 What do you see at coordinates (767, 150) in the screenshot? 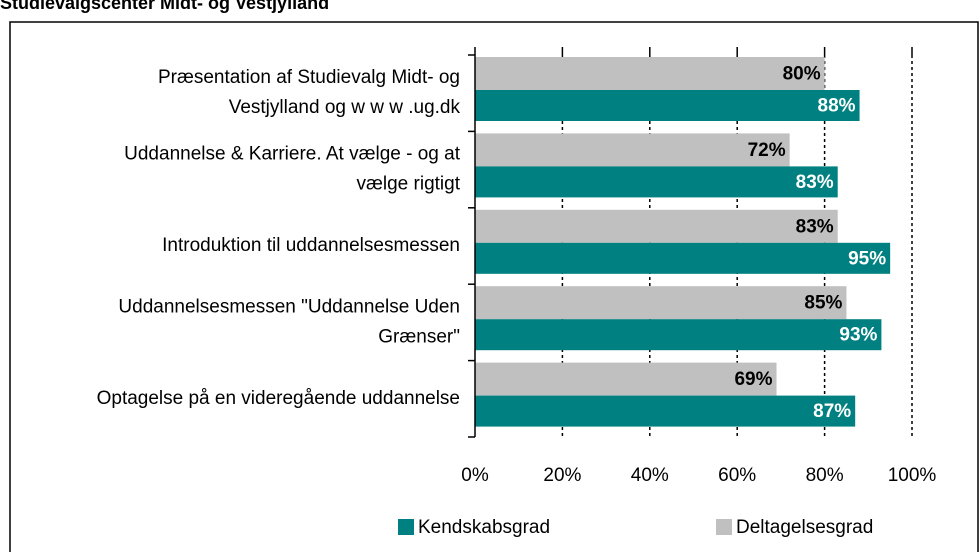
I see `value-label: 72%` at bounding box center [767, 150].